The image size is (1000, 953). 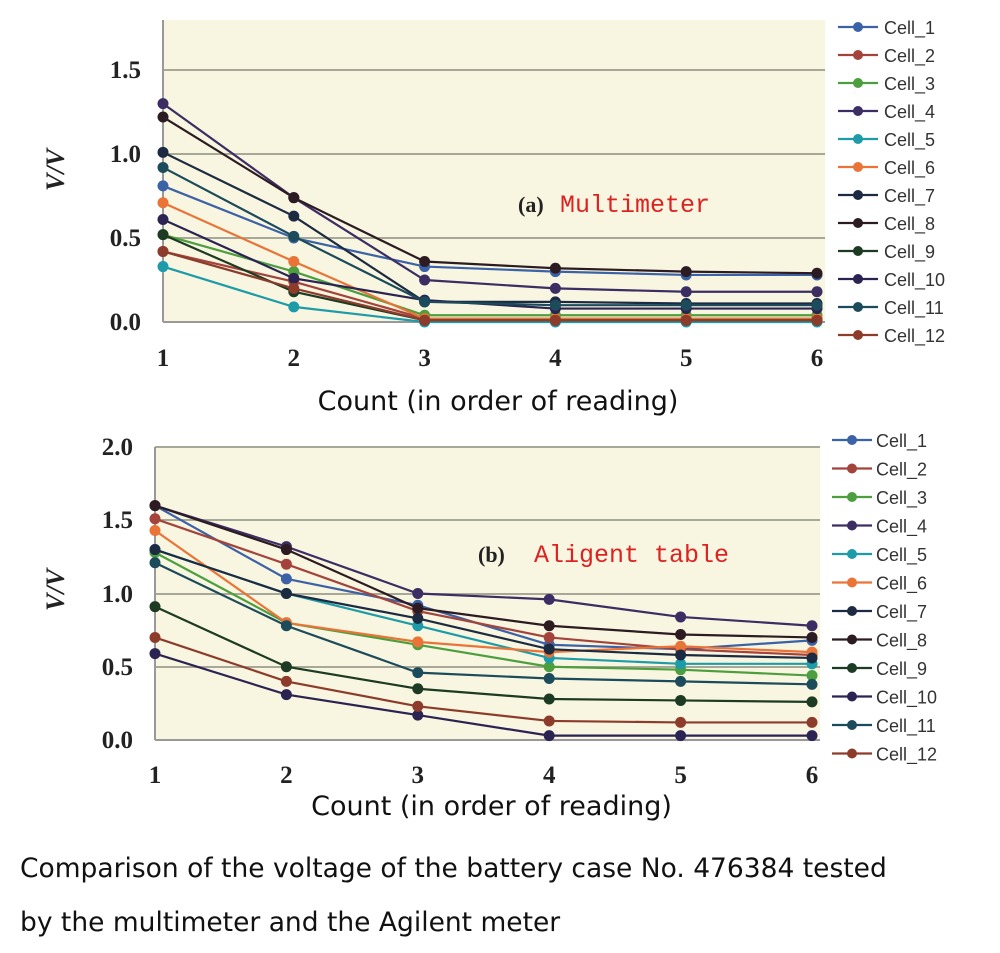 I want to click on series-cell-8: Cell_8, so click(x=546, y=195).